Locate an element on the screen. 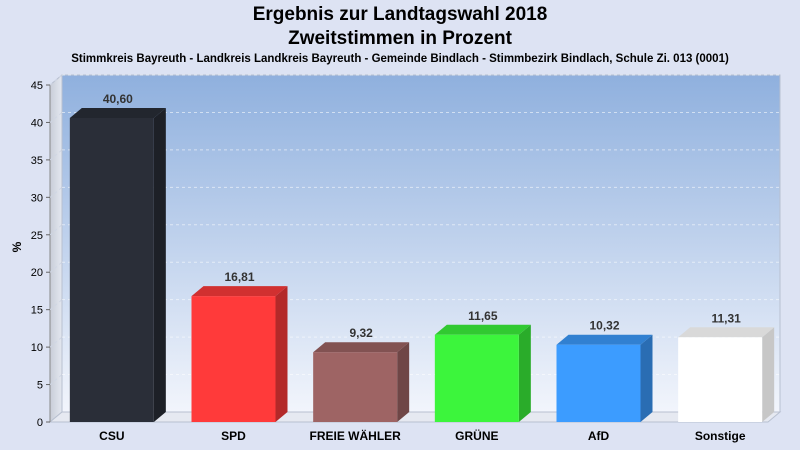 The image size is (800, 450). plot-side-wall is located at coordinates (56, 248).